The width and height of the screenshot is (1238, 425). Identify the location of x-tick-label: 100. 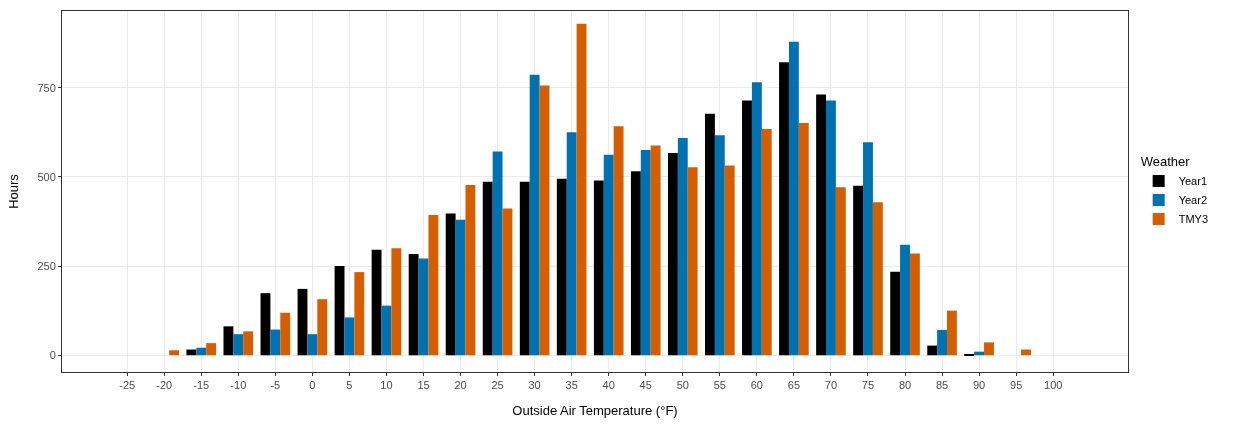
(1053, 385).